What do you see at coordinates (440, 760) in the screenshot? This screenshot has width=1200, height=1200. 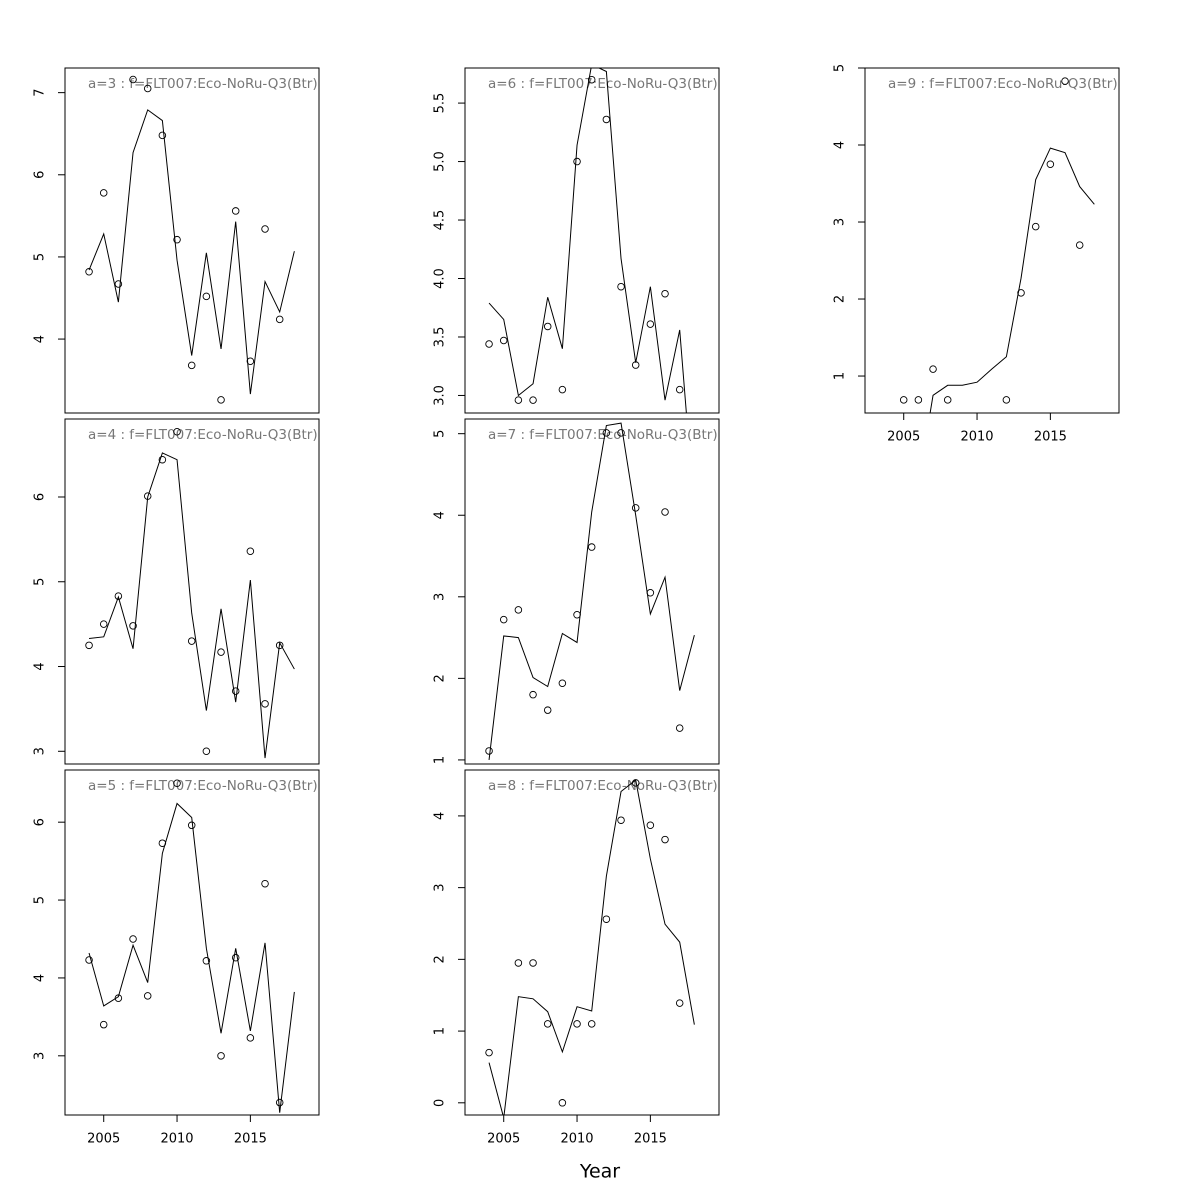 I see `y-tick-label: 1` at bounding box center [440, 760].